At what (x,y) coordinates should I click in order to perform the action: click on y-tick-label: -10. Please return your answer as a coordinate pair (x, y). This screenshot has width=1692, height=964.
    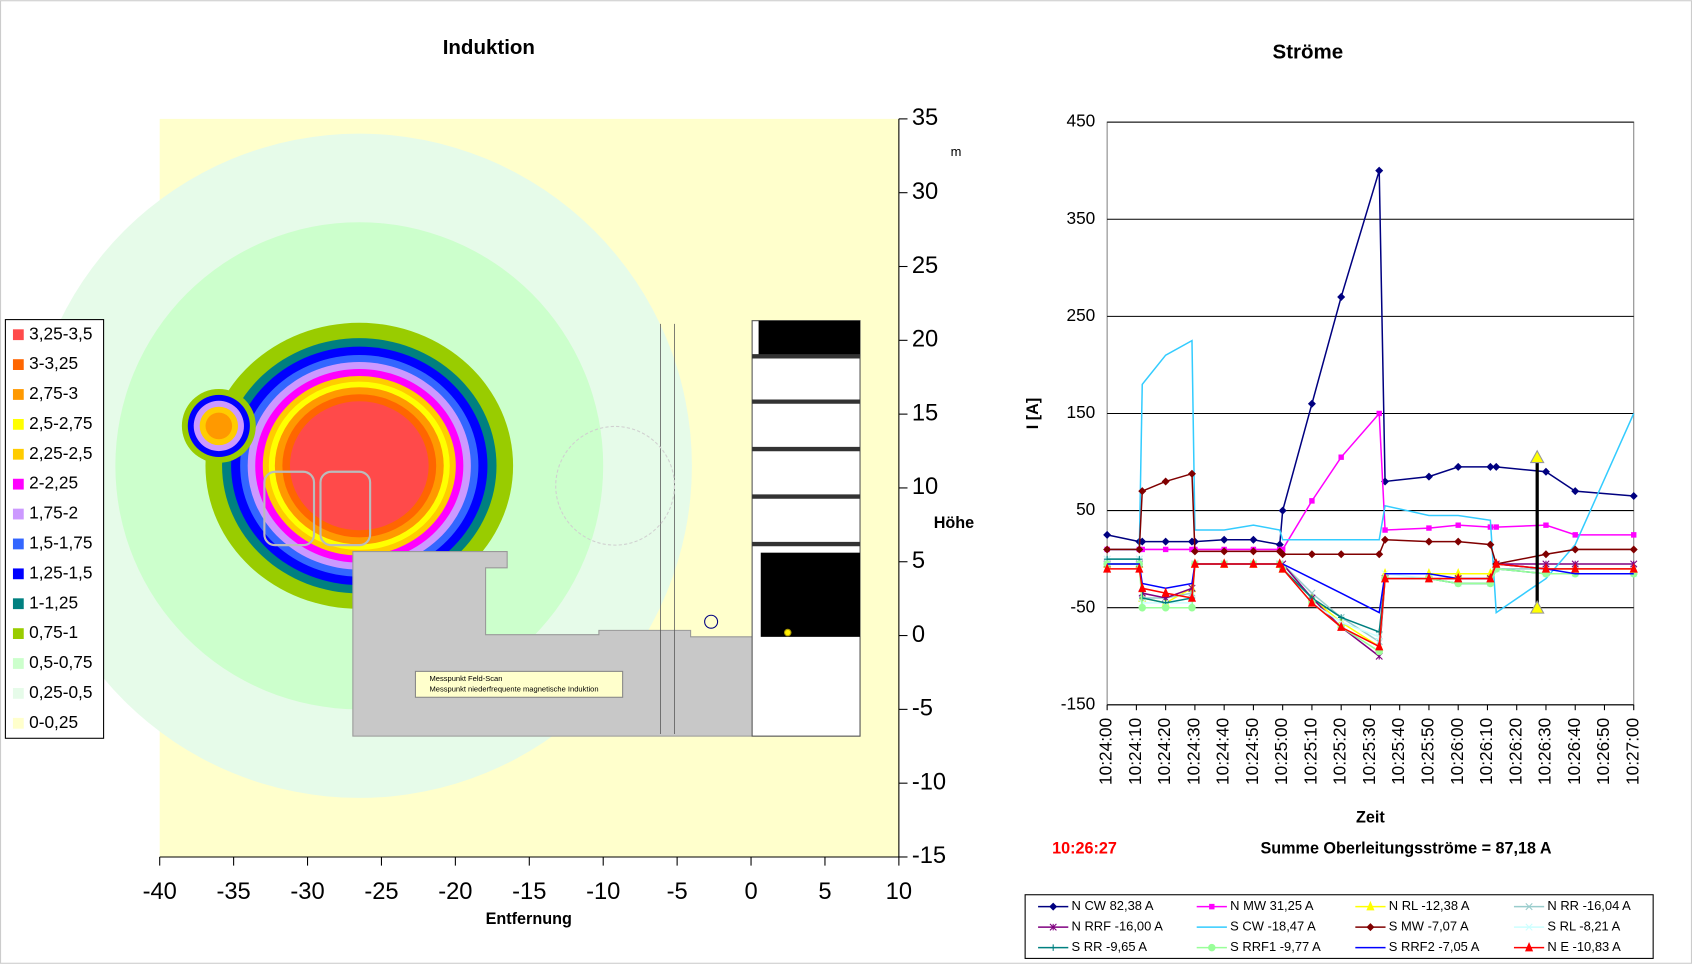
    Looking at the image, I should click on (929, 782).